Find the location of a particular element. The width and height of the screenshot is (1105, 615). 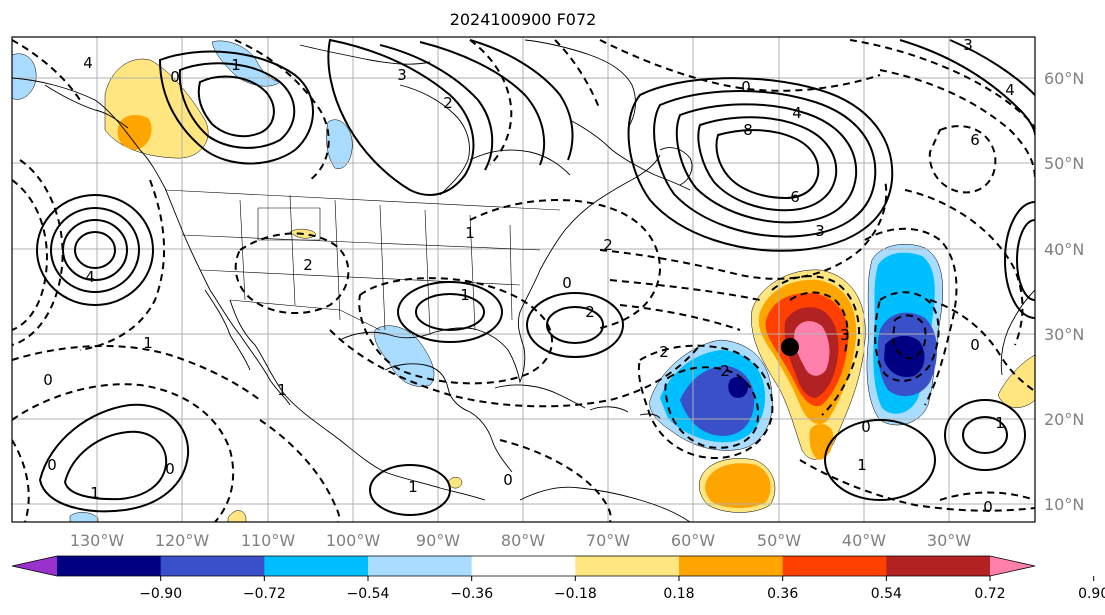

lat-label: 50°N is located at coordinates (1064, 163).